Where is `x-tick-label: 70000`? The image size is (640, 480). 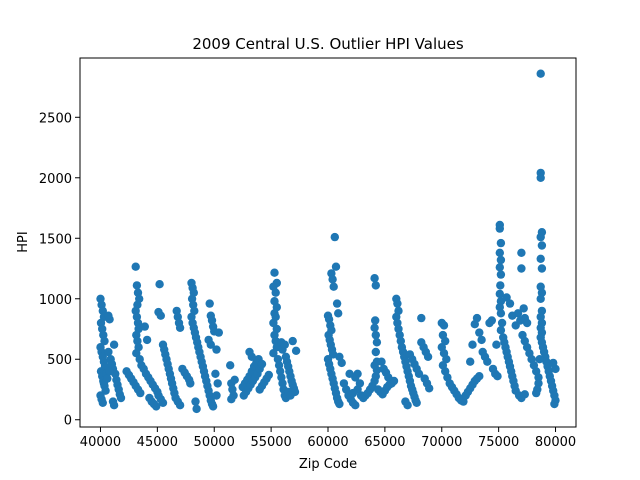
x-tick-label: 70000 is located at coordinates (441, 442).